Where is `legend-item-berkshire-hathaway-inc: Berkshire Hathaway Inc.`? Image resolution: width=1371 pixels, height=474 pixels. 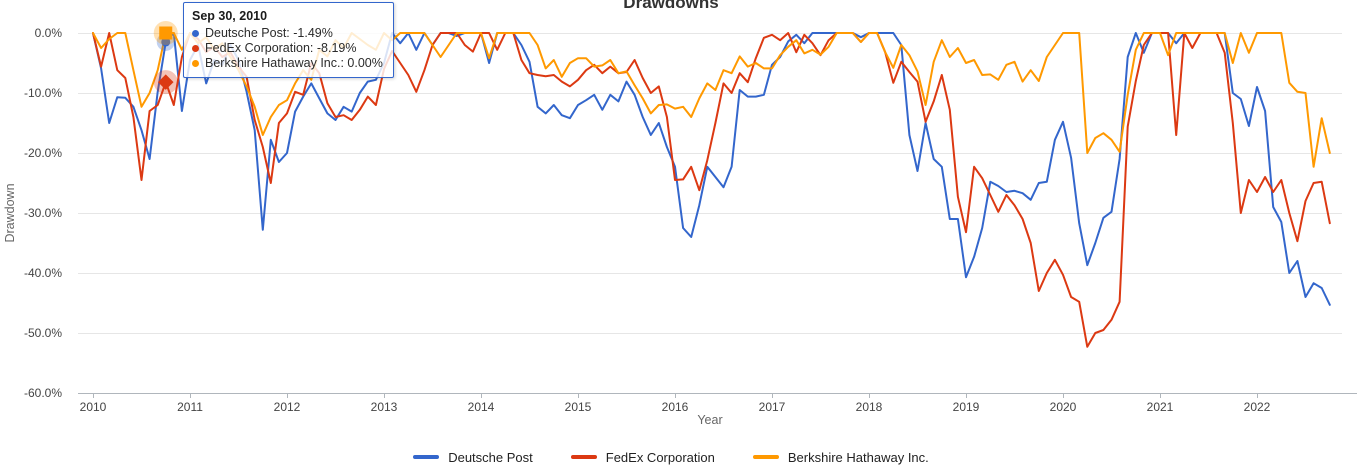
legend-item-berkshire-hathaway-inc: Berkshire Hathaway Inc. is located at coordinates (840, 457).